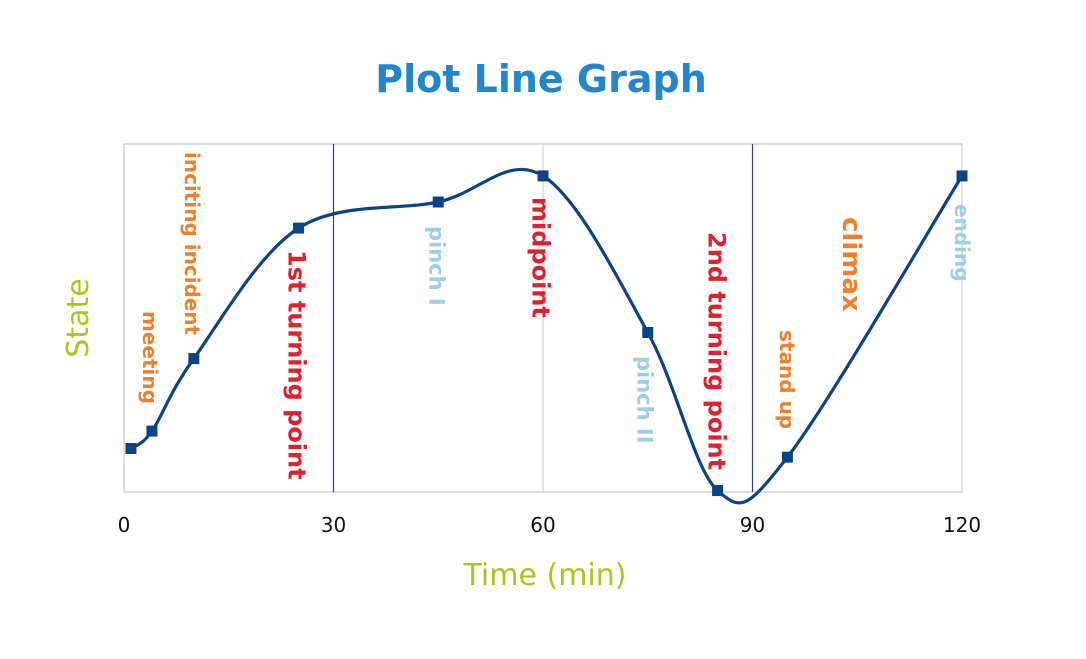 Image resolution: width=1086 pixels, height=659 pixels. I want to click on annotation-label: 1st turning point, so click(297, 365).